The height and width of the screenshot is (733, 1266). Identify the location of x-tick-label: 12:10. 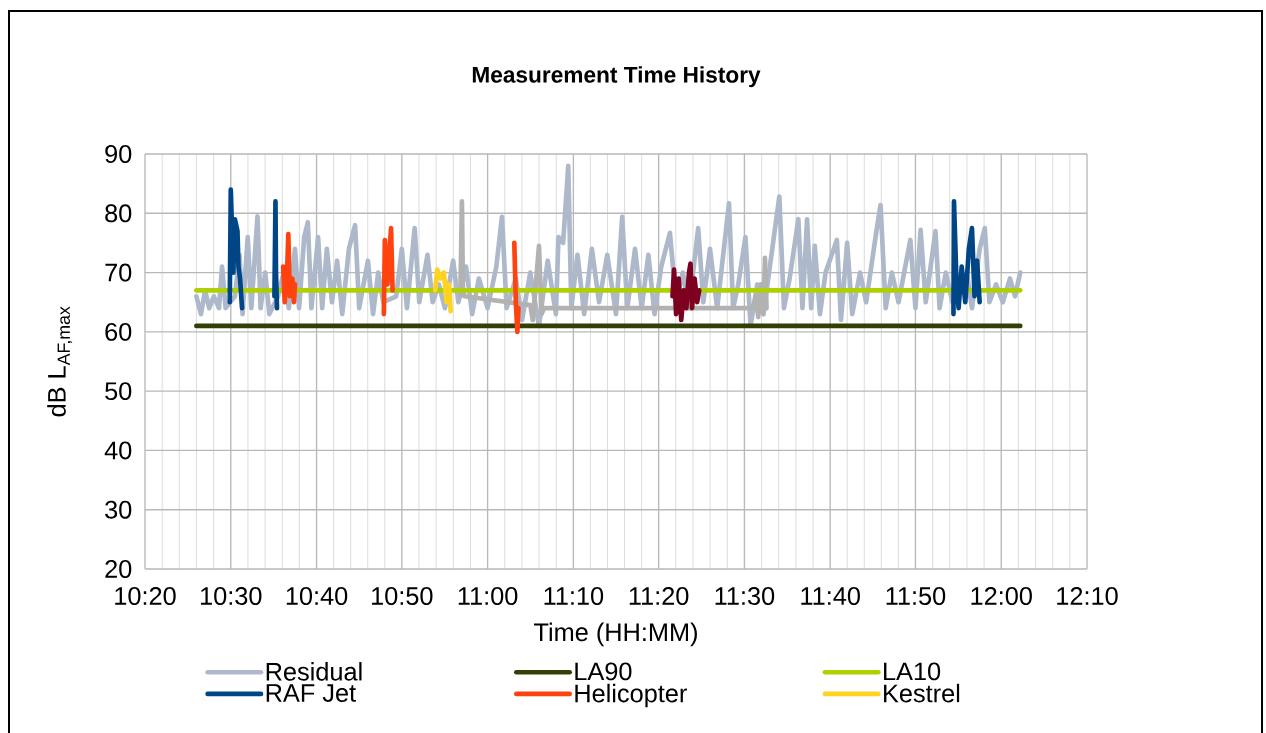
(1087, 596).